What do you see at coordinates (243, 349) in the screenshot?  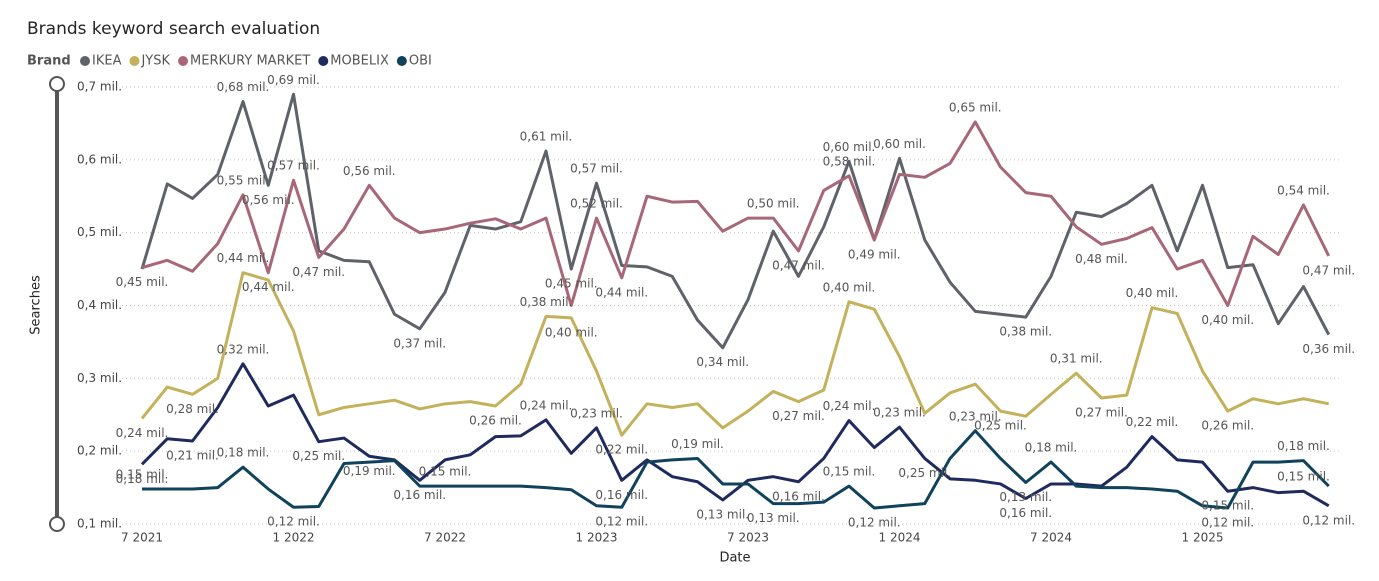 I see `data-label: 0,32 mil.` at bounding box center [243, 349].